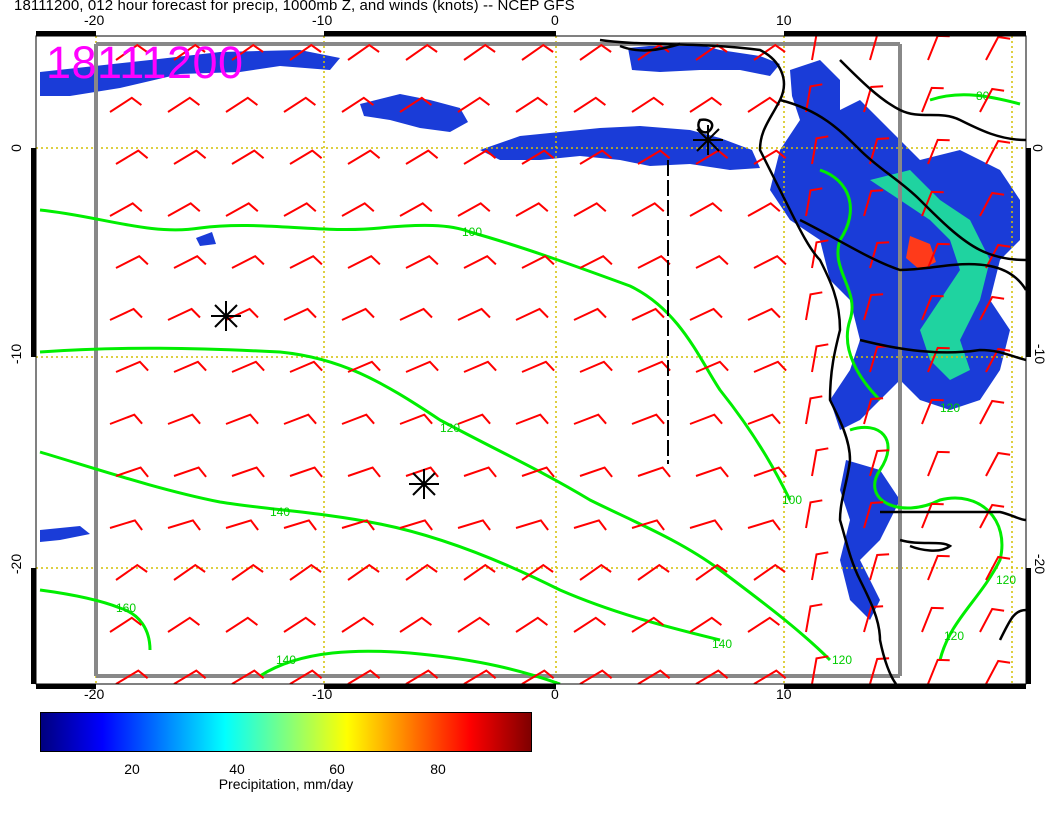 The width and height of the screenshot is (1056, 816). What do you see at coordinates (94, 694) in the screenshot?
I see `lon-label-bottom: -20` at bounding box center [94, 694].